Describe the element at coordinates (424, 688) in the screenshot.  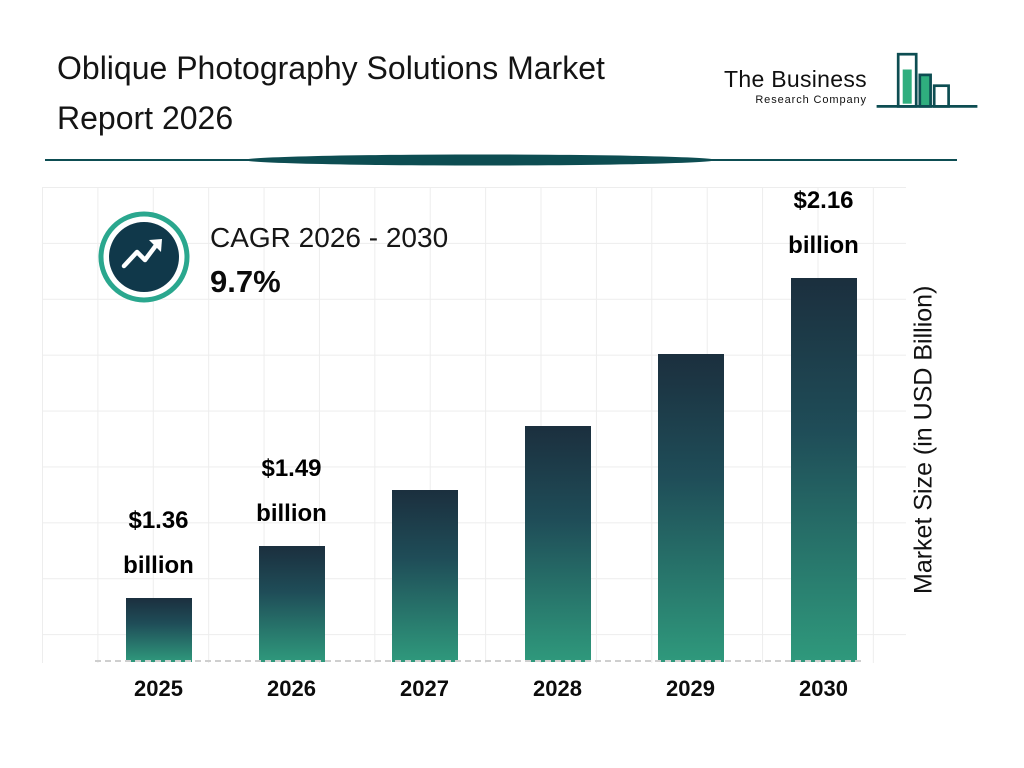
I see `x-tick-label: 2027` at that location.